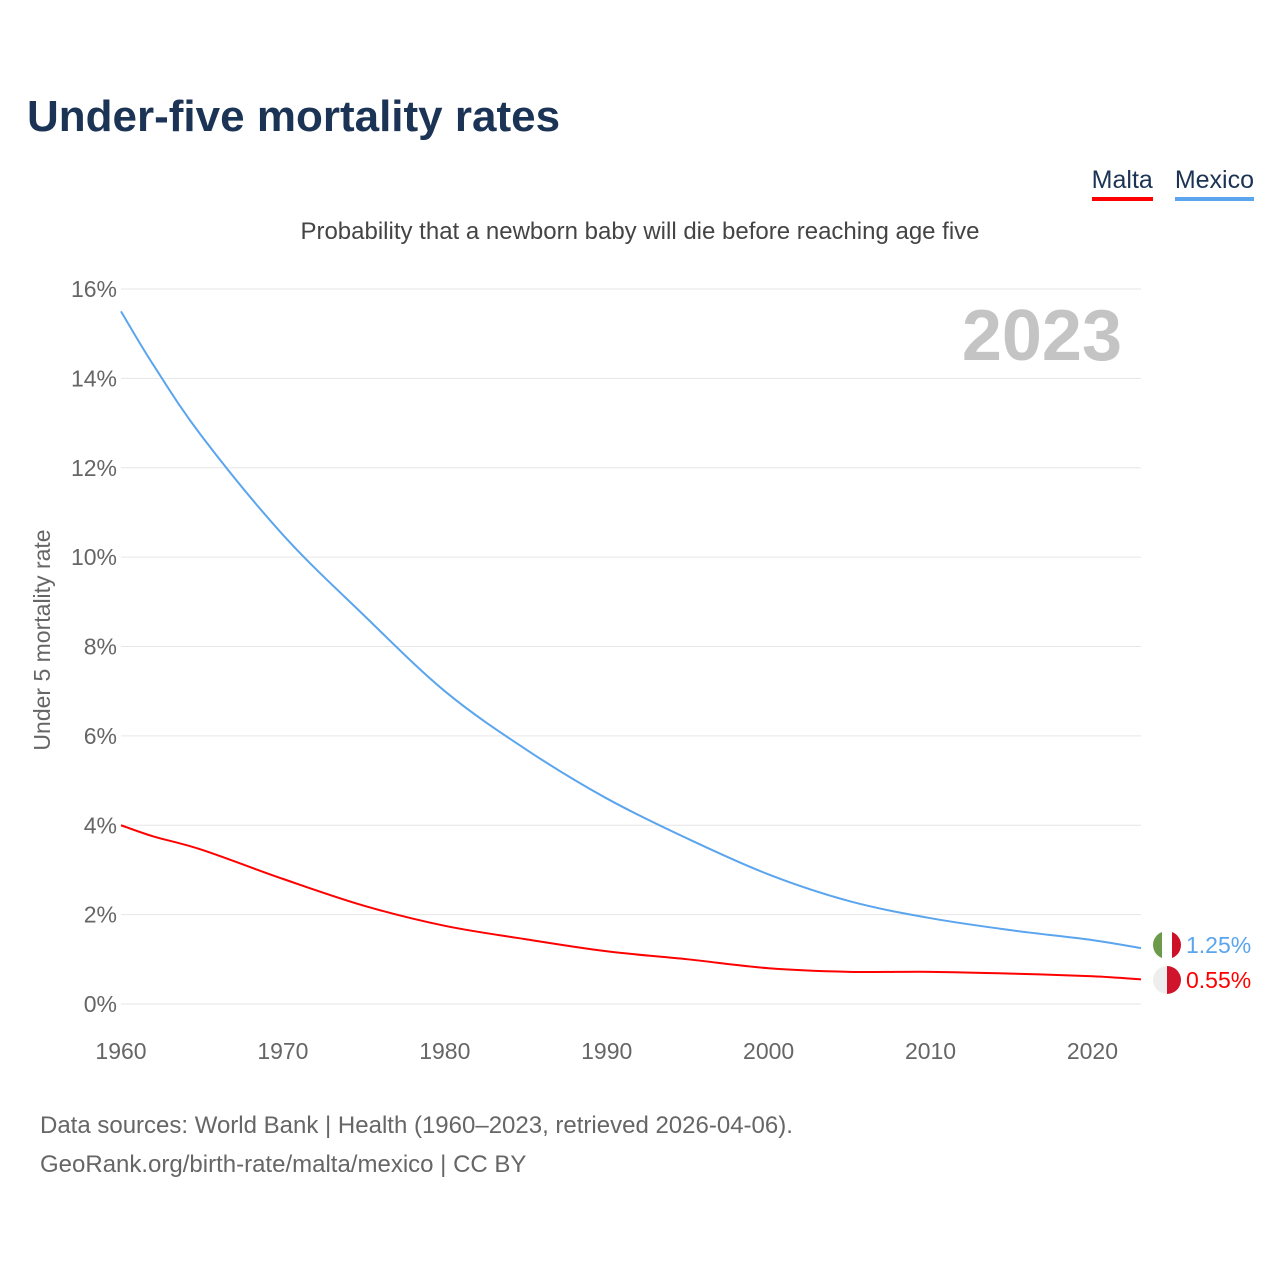 This screenshot has height=1280, width=1280. What do you see at coordinates (94, 468) in the screenshot?
I see `y-tick-label: 12%` at bounding box center [94, 468].